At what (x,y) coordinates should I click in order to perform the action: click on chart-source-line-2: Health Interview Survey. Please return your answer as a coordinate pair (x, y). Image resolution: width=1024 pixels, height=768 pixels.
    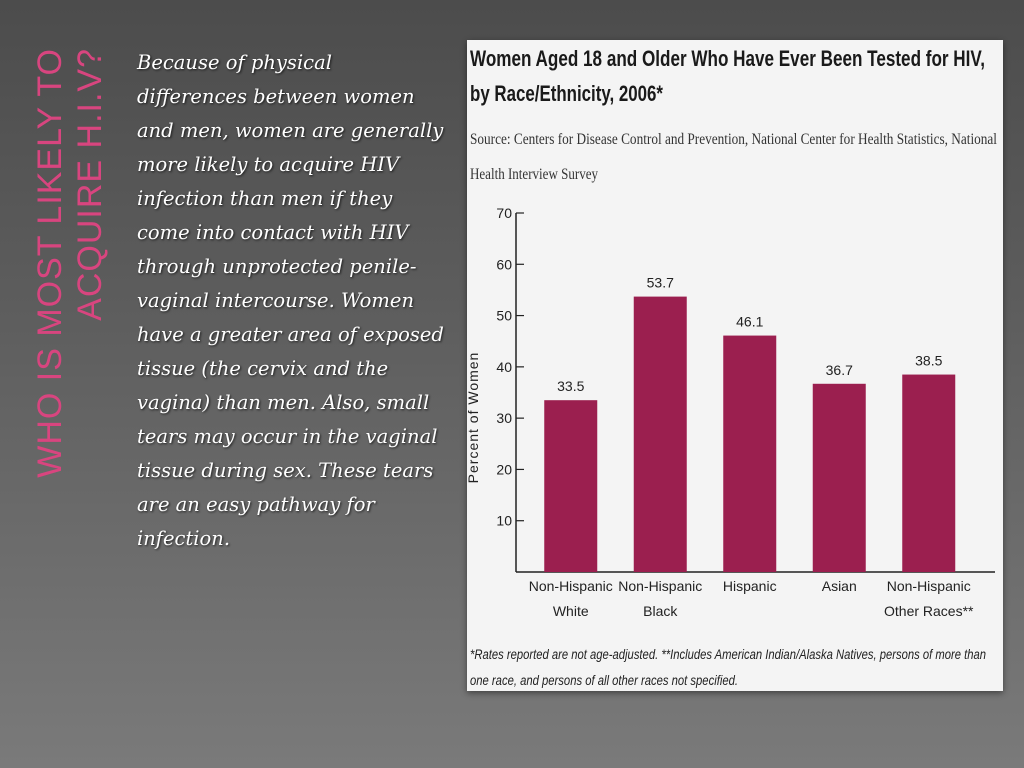
    Looking at the image, I should click on (534, 174).